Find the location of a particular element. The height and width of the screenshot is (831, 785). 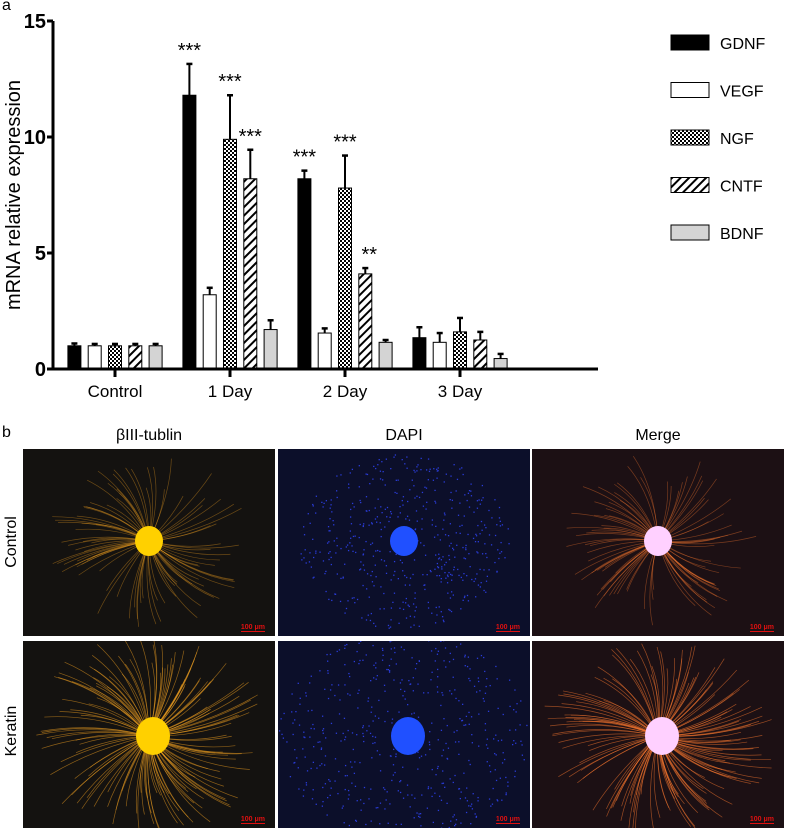

legend-label: GDNF is located at coordinates (743, 44).